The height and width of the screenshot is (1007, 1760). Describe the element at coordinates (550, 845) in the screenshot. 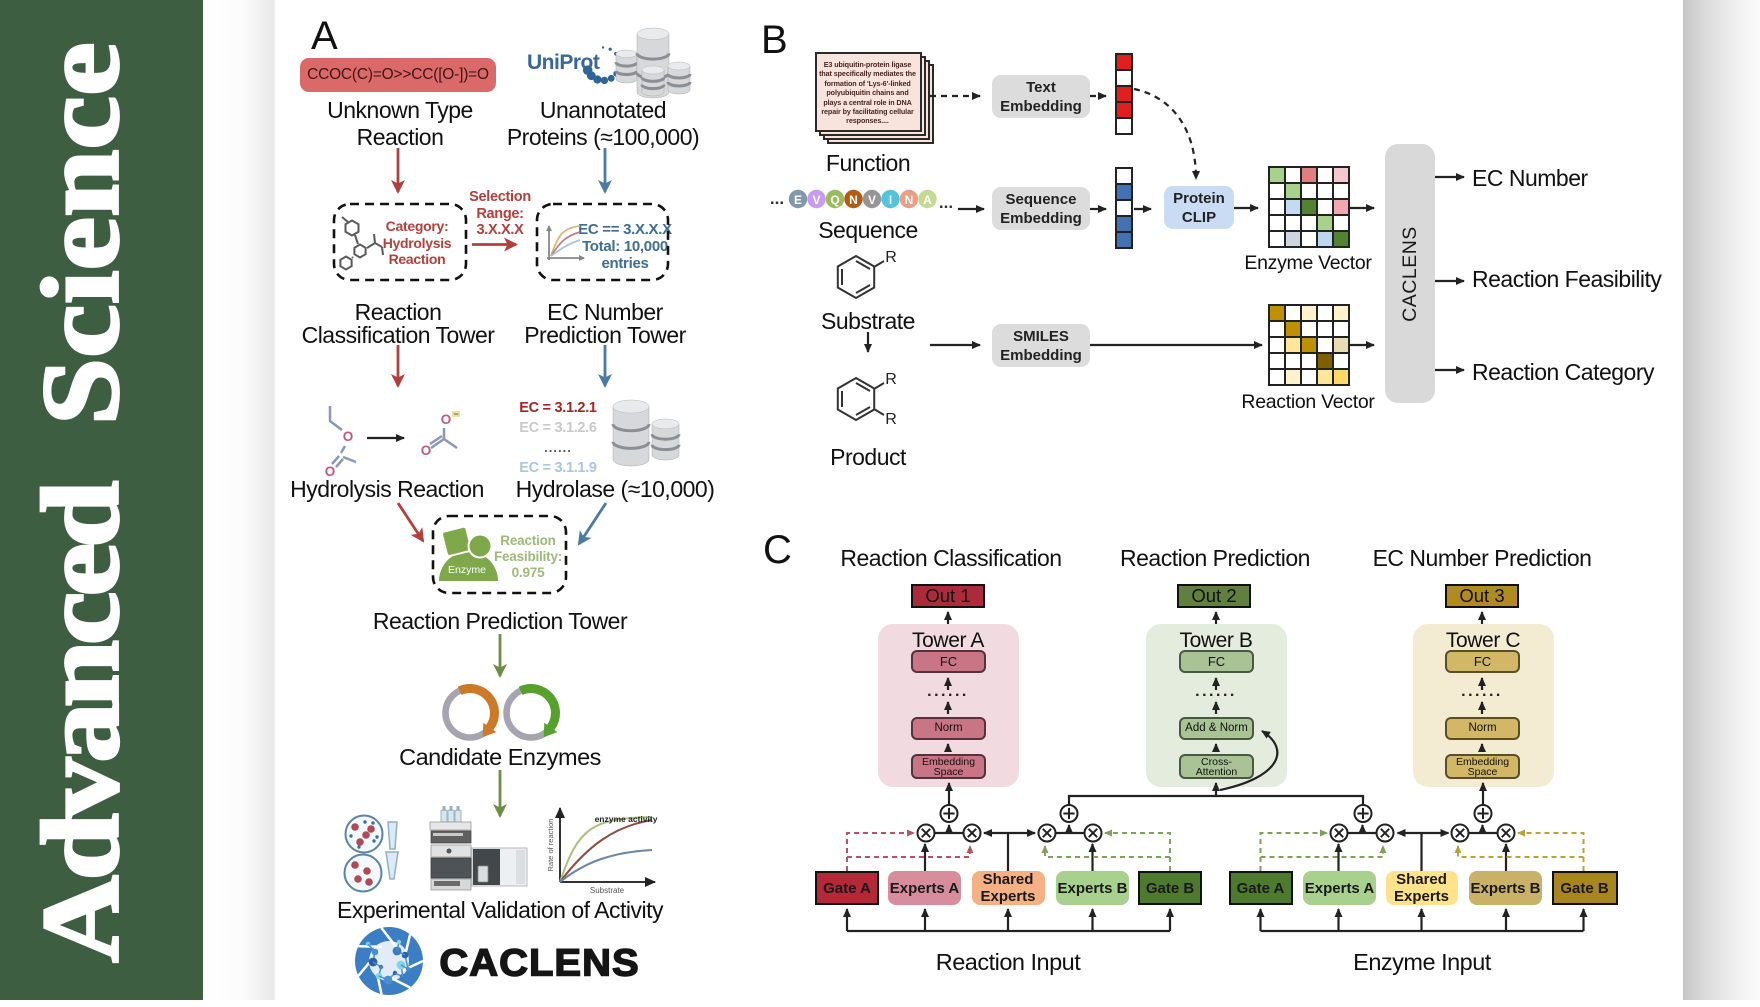

I see `svg-text: Rate of reaction` at that location.